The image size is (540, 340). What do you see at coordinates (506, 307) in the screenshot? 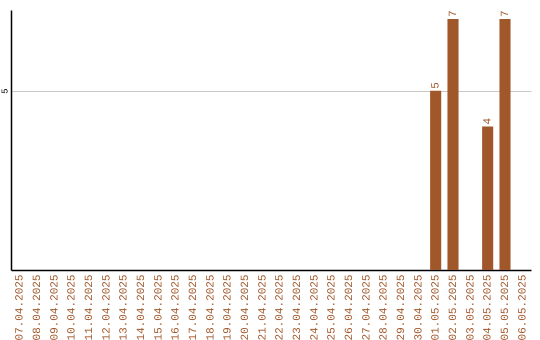
I see `x-tick-label: 05.05.2025` at bounding box center [506, 307].